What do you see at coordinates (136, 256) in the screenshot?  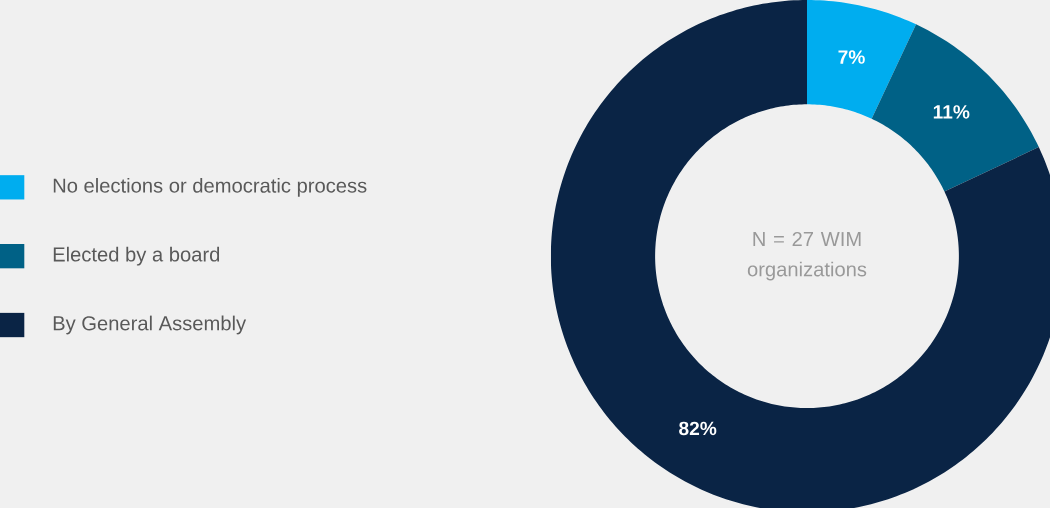 I see `legend-label: Elected by a board` at bounding box center [136, 256].